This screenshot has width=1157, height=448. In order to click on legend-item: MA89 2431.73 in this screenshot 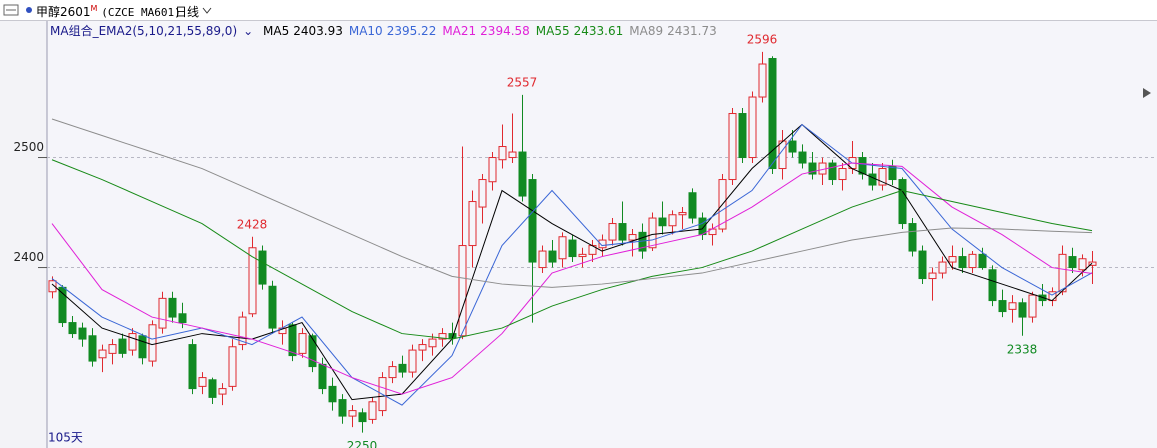, I will do `click(672, 31)`.